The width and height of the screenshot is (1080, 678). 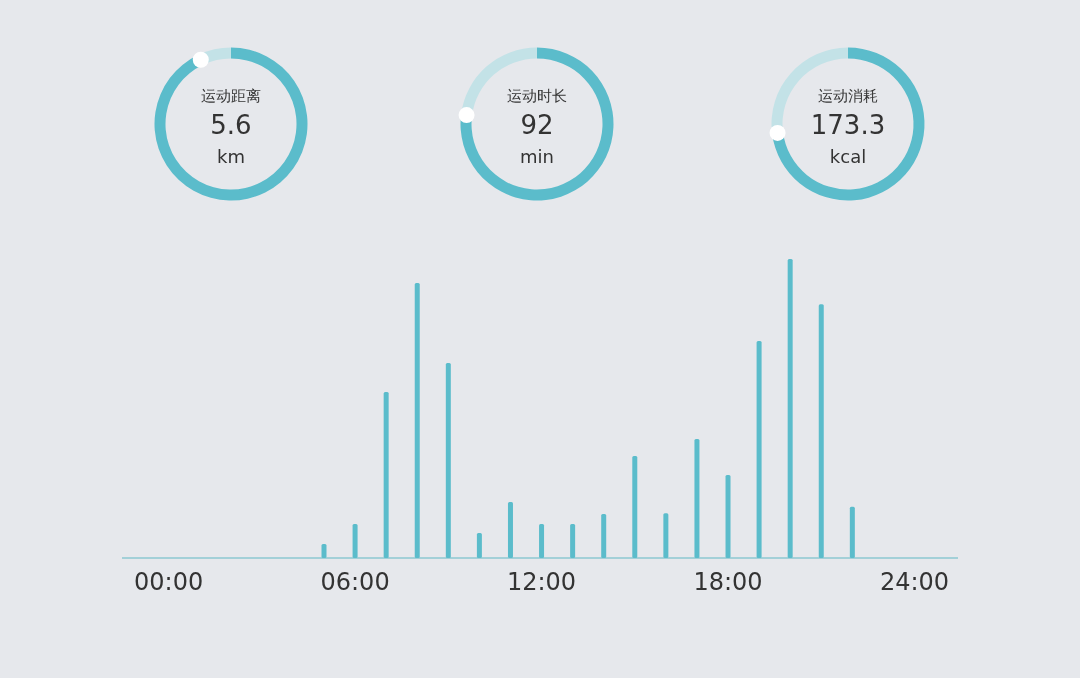 What do you see at coordinates (231, 96) in the screenshot?
I see `text: 运动距离` at bounding box center [231, 96].